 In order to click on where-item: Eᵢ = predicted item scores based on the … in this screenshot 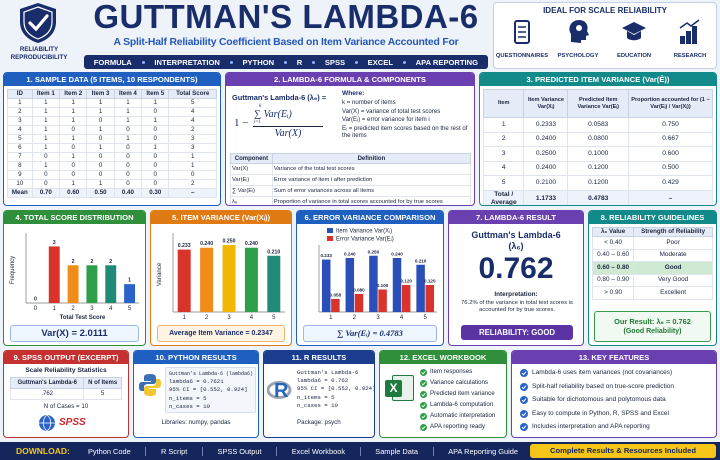, I will do `click(405, 131)`.